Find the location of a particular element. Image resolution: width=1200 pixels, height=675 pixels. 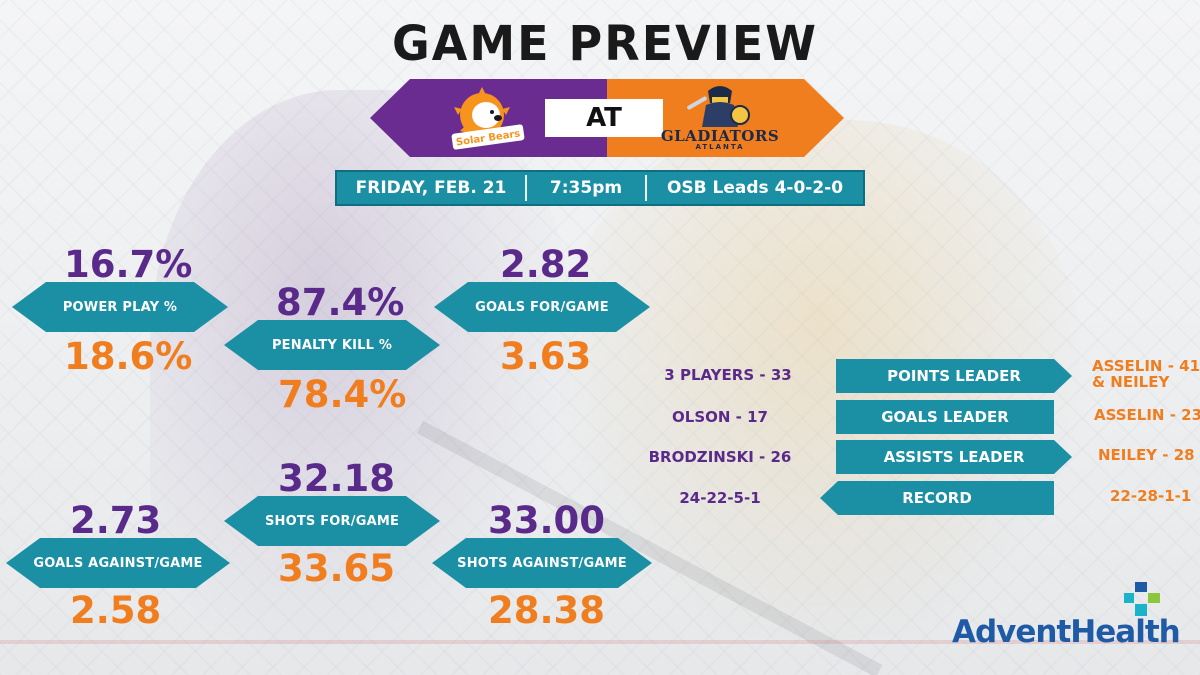

record-home: 22-28-1-1 is located at coordinates (1151, 496).